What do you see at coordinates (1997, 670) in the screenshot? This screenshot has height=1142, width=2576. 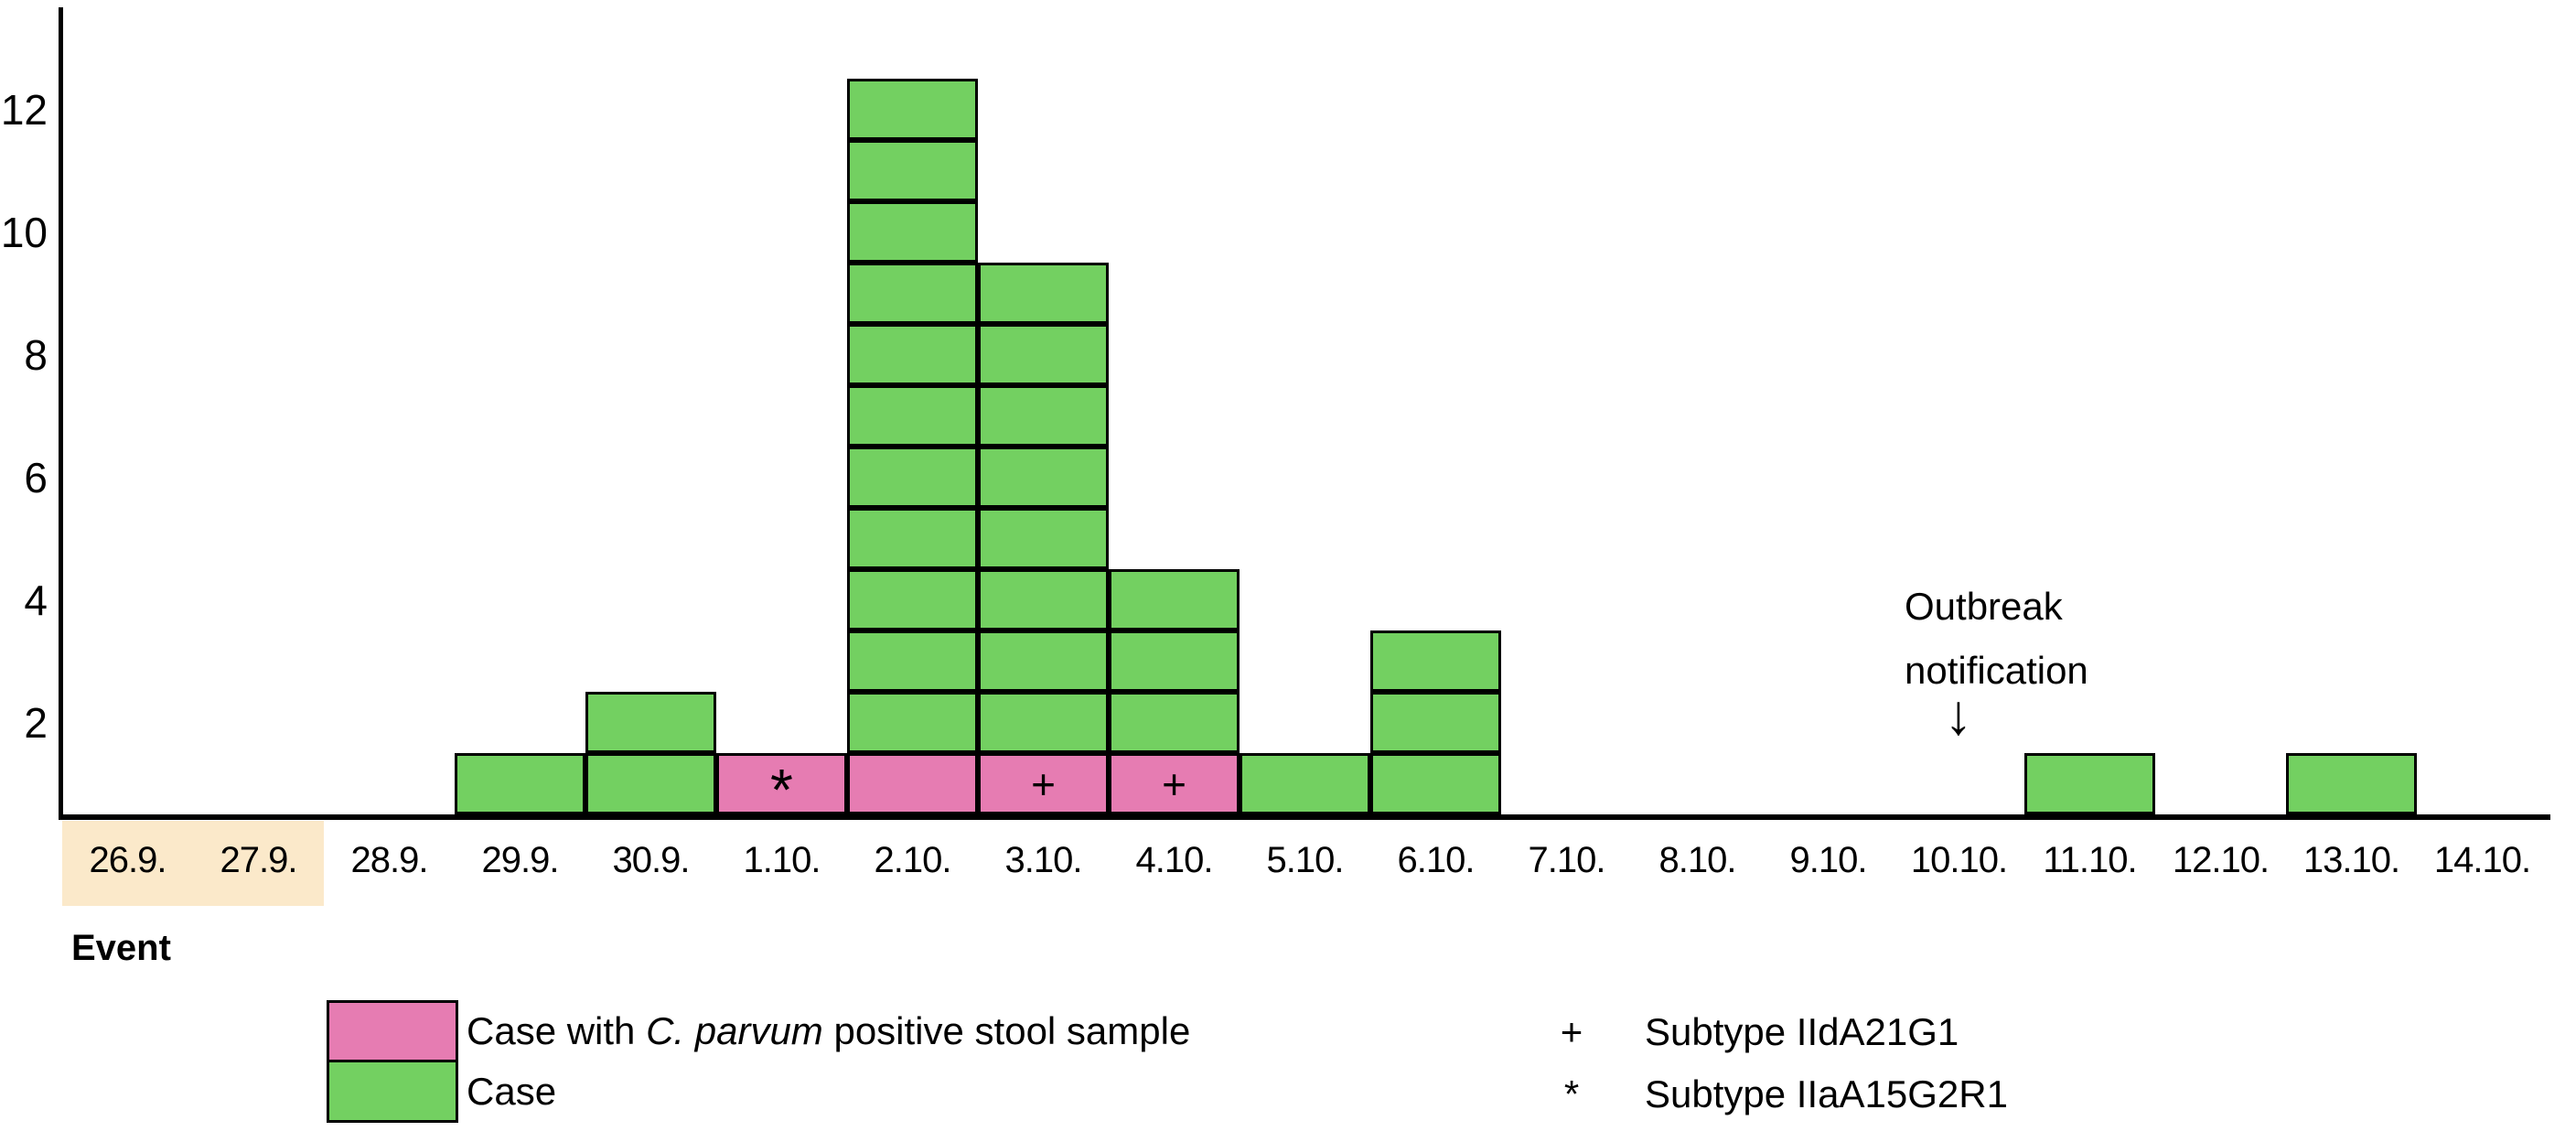 I see `outbreak-annotation-line2: notification` at bounding box center [1997, 670].